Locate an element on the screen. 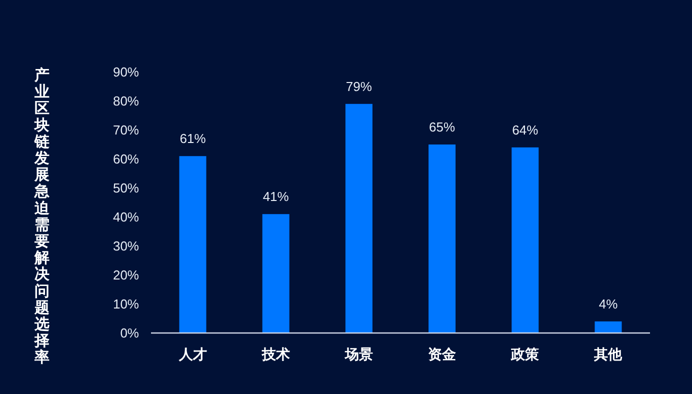 This screenshot has width=692, height=394. data-label: 64% is located at coordinates (525, 130).